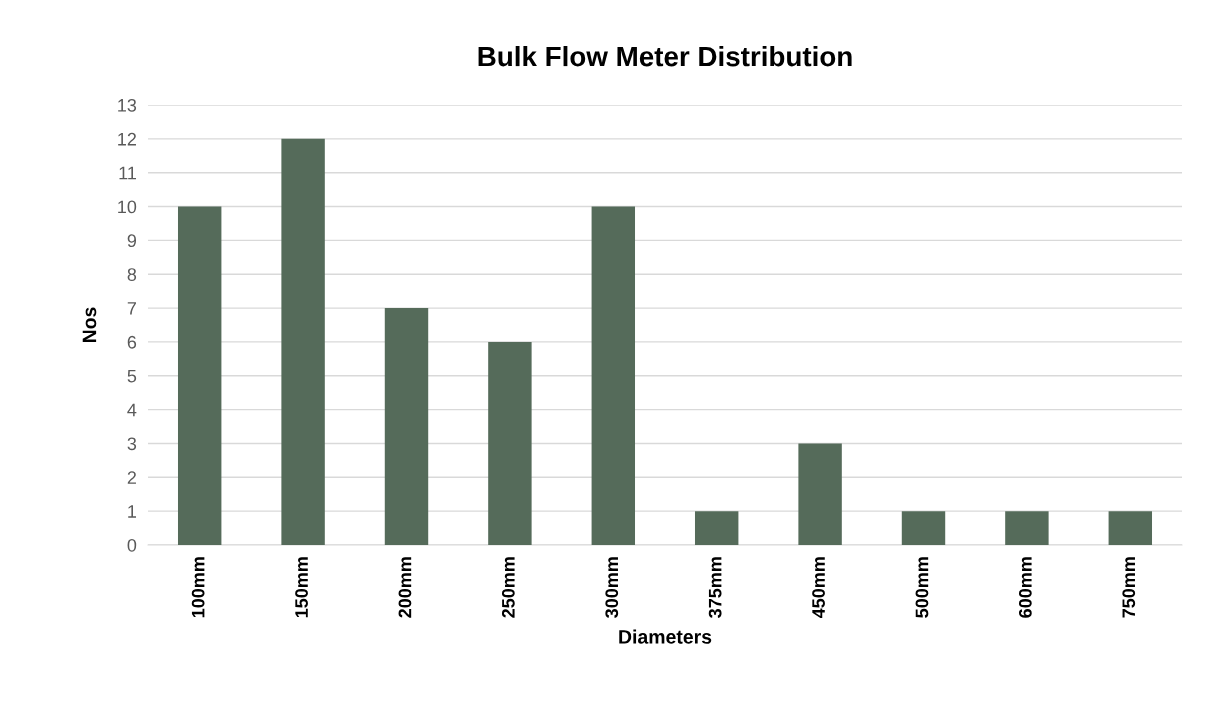 This screenshot has height=702, width=1205. What do you see at coordinates (818, 588) in the screenshot?
I see `x-tick-label: 450mm` at bounding box center [818, 588].